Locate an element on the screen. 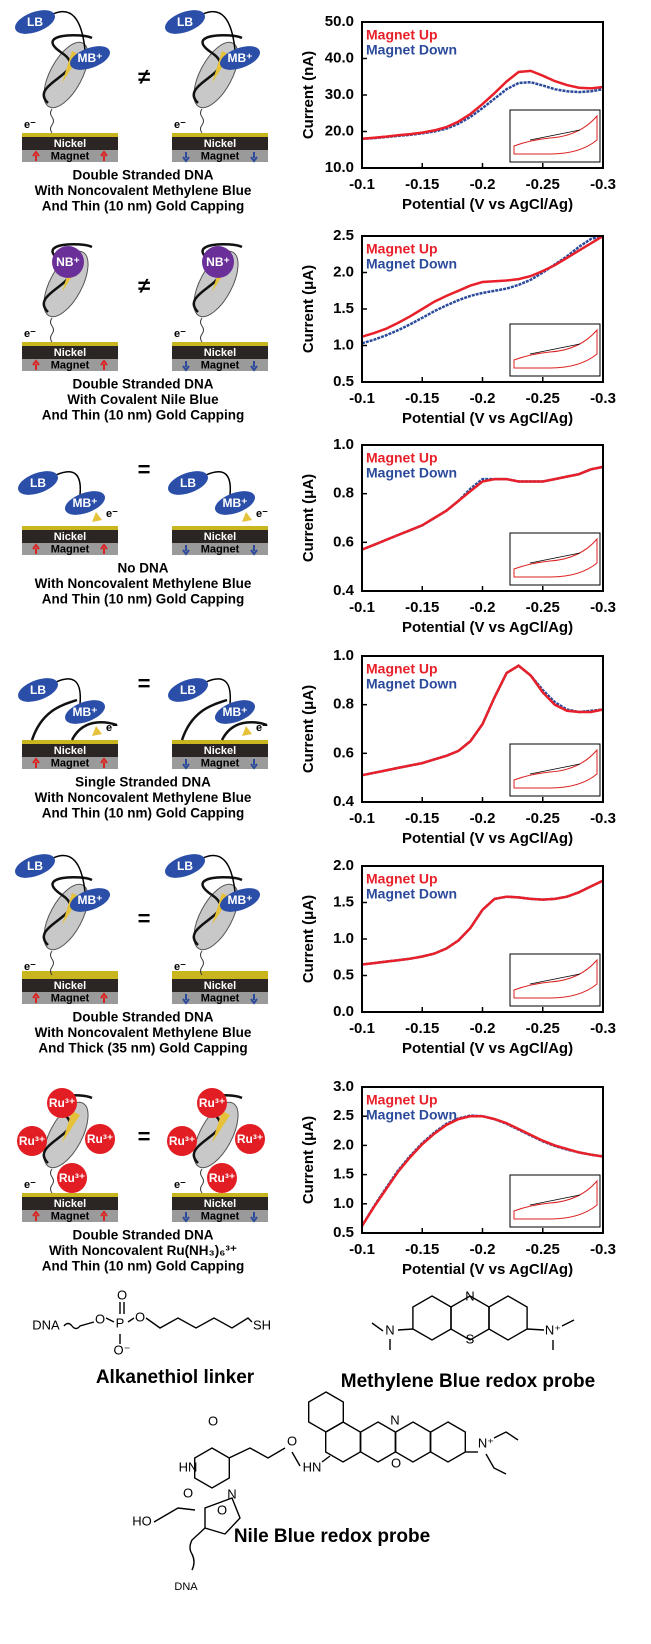  probe is located at coordinates (250, 1139).